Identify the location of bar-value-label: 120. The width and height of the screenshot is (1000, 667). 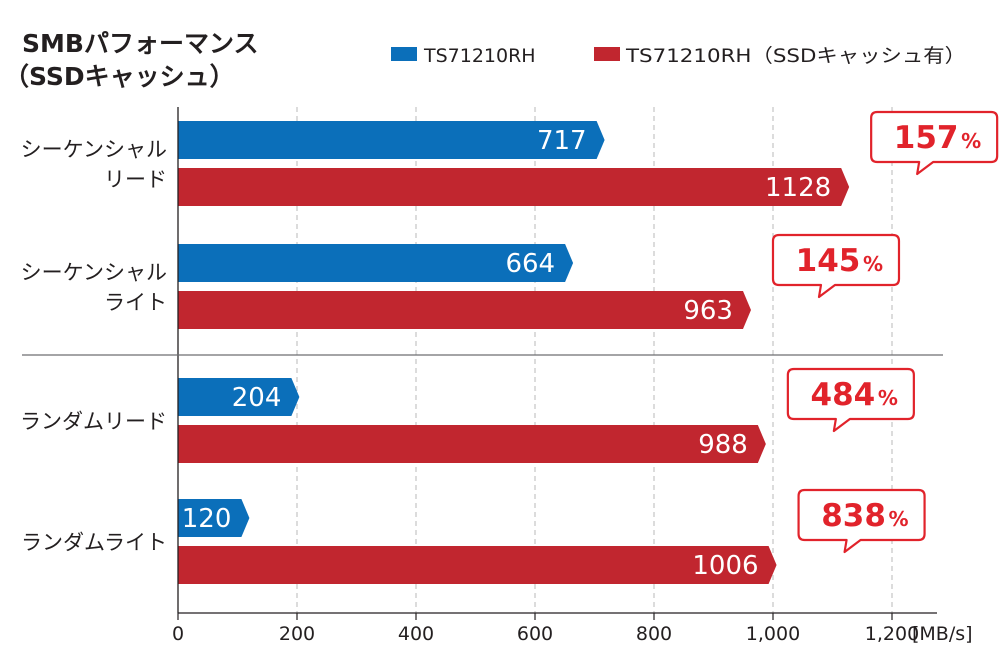
(207, 519).